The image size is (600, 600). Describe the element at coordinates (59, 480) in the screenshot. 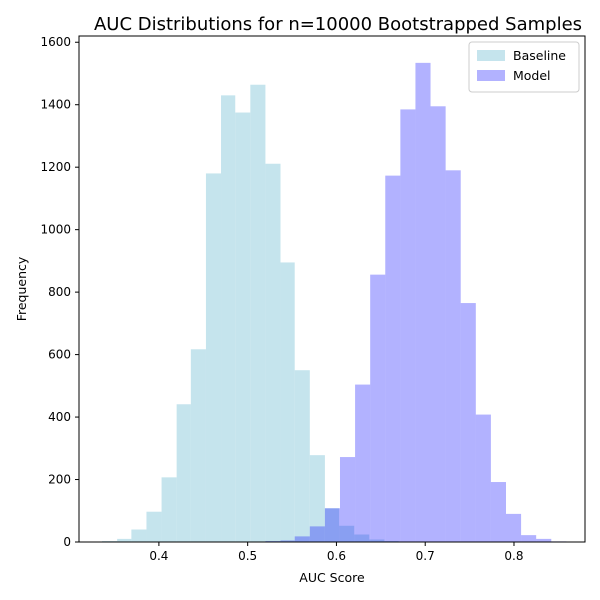

I see `y-tick-label: 200` at that location.